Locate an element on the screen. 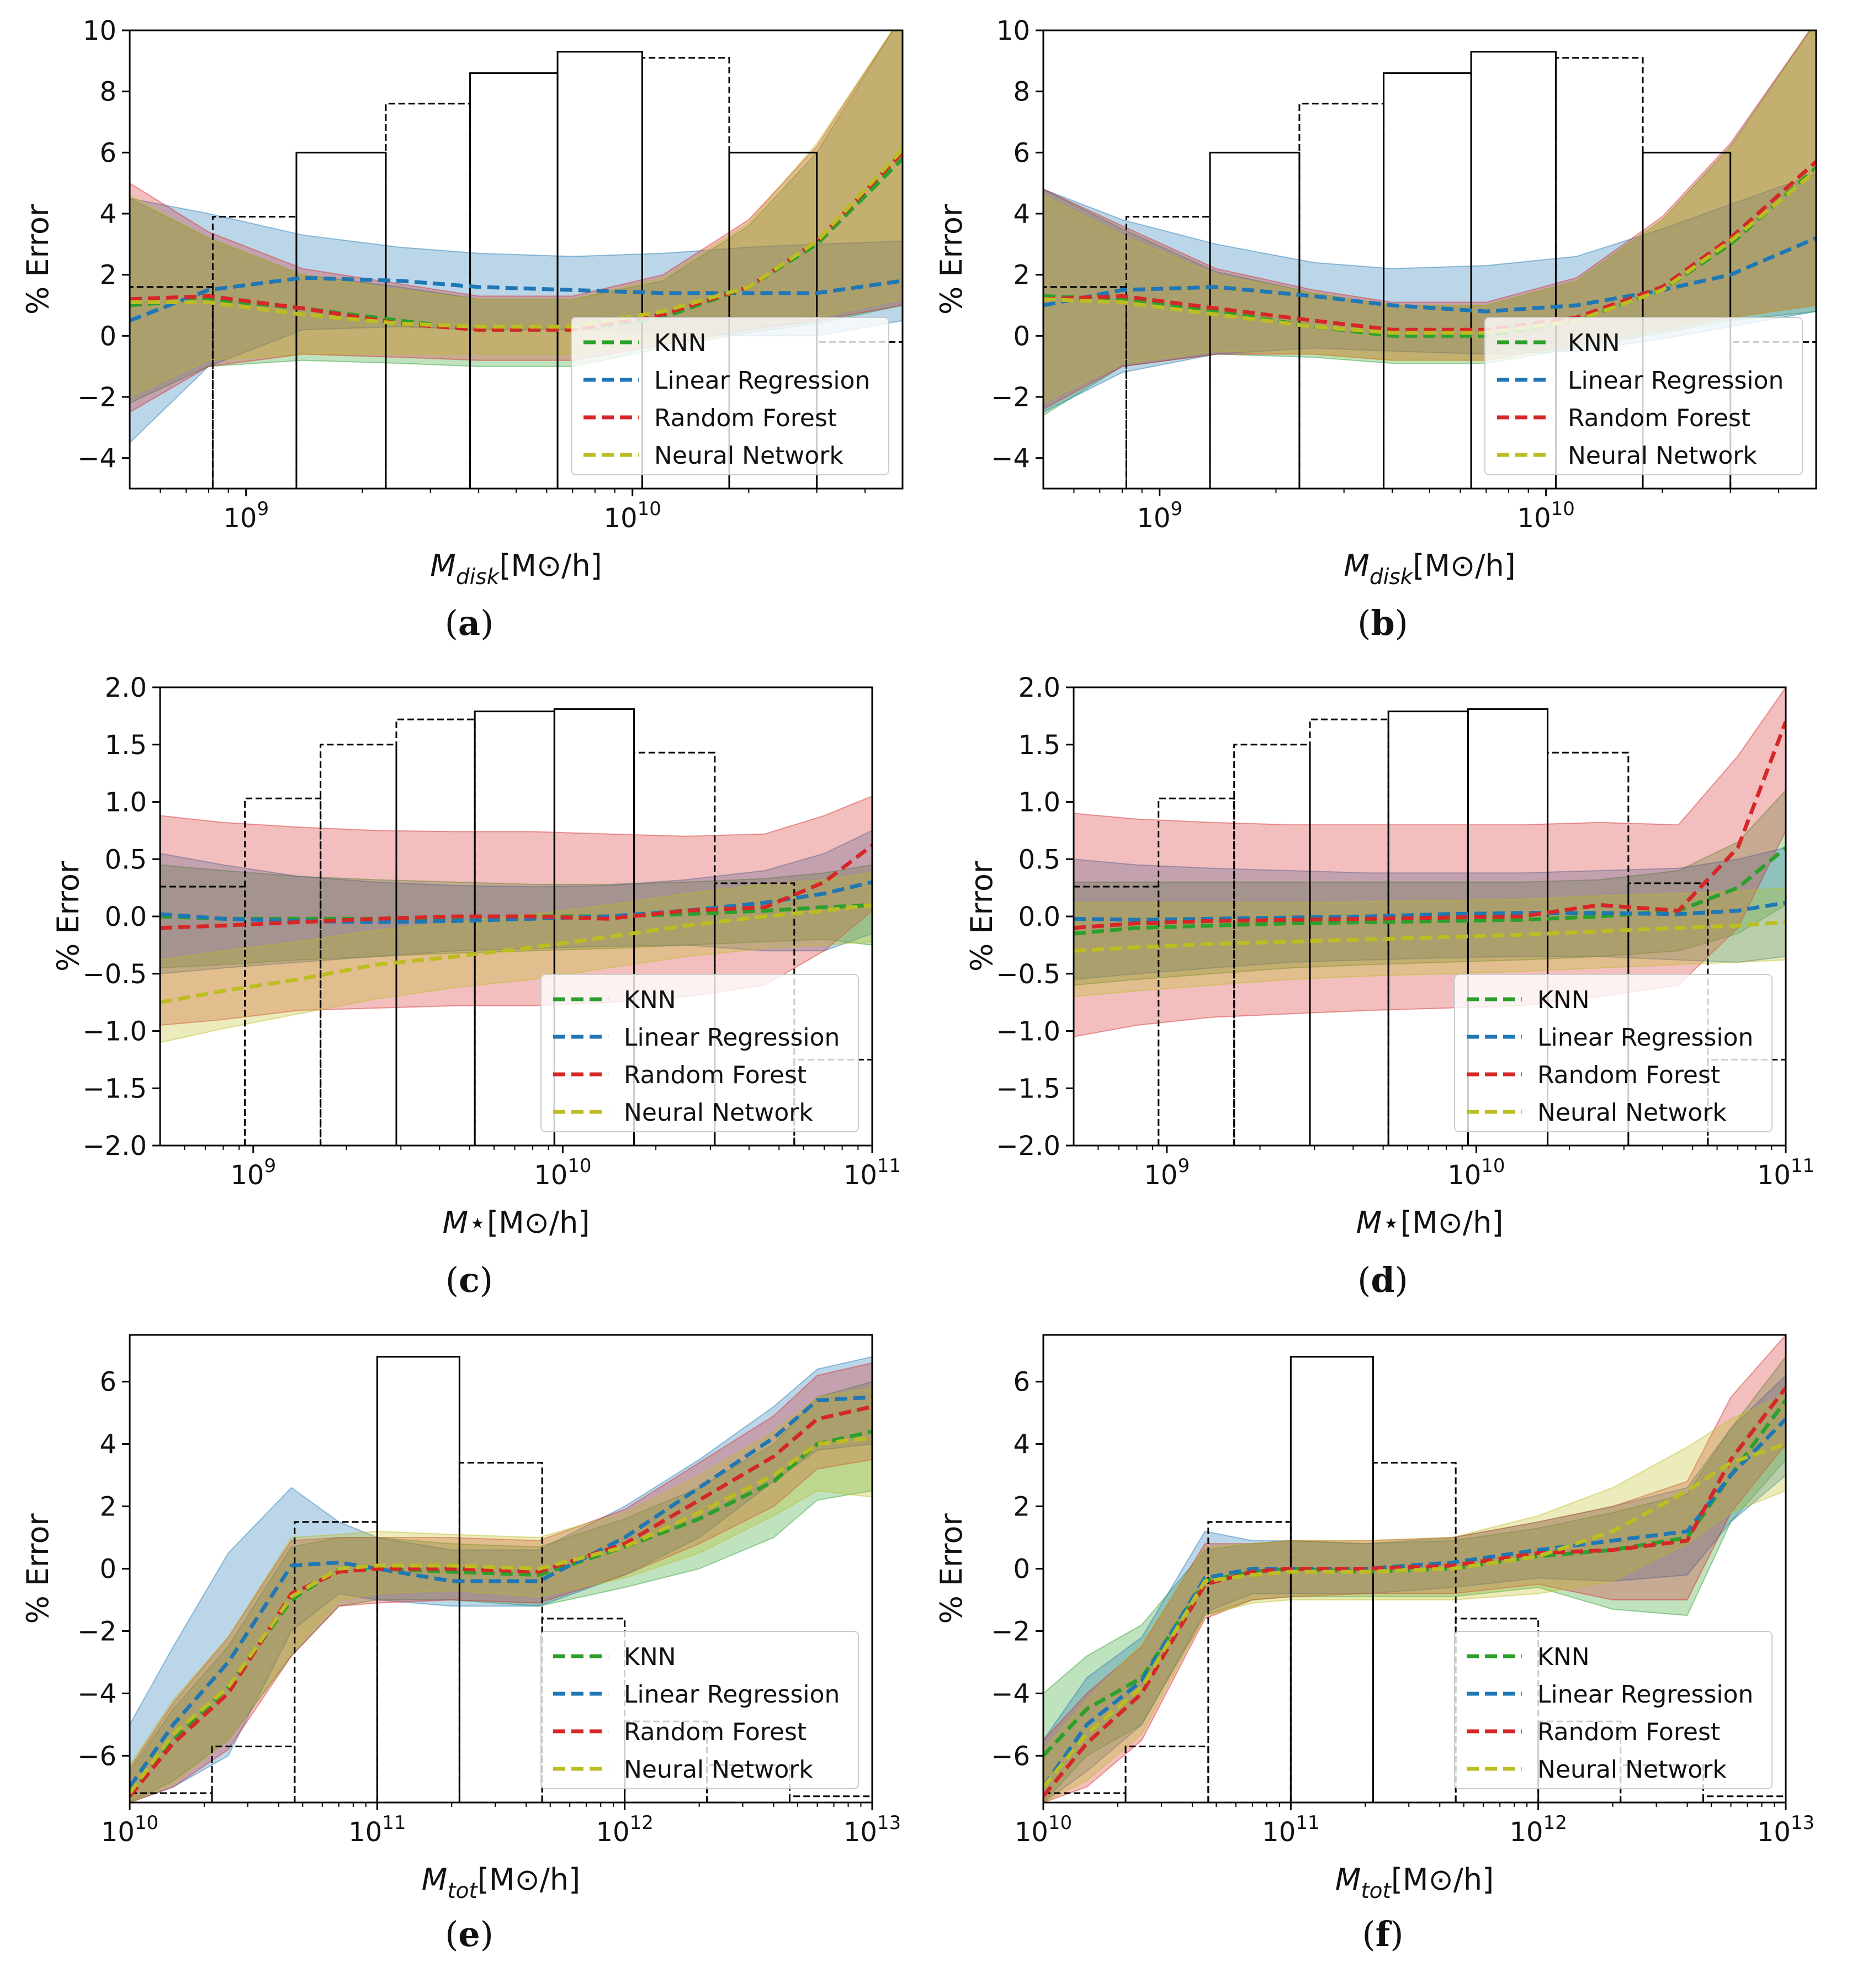  panel-caption: (d) is located at coordinates (1382, 1280).